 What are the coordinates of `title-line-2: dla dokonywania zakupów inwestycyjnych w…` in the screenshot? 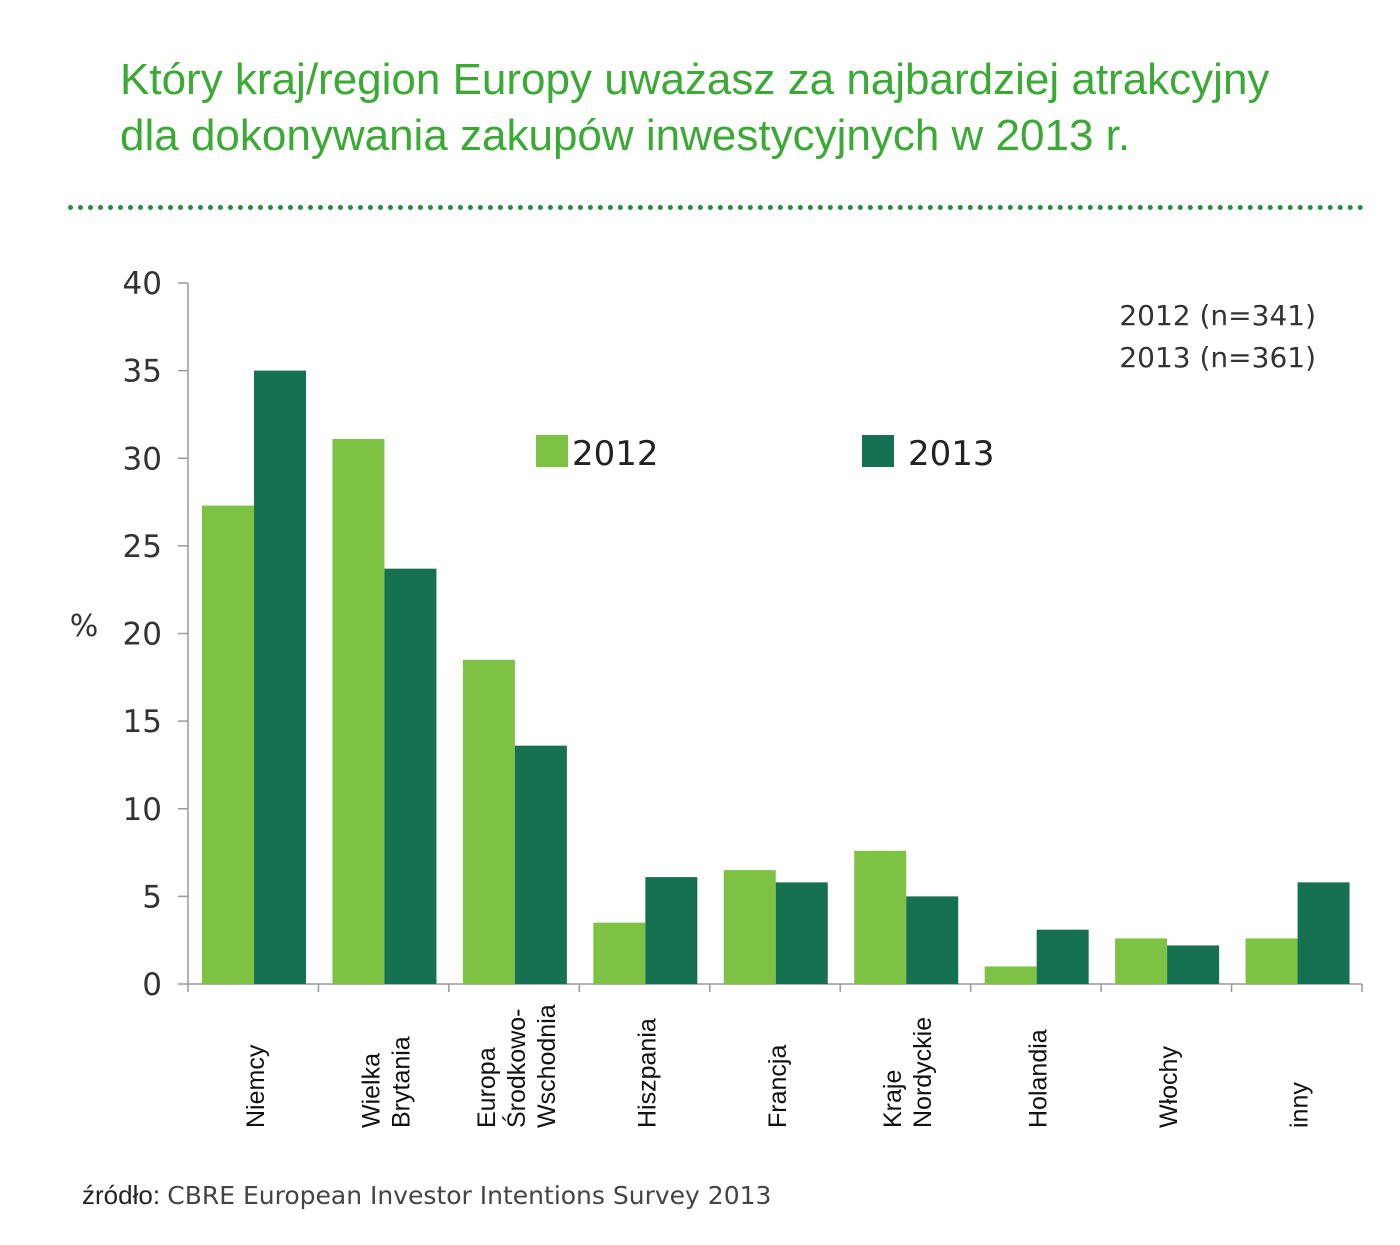 It's located at (625, 135).